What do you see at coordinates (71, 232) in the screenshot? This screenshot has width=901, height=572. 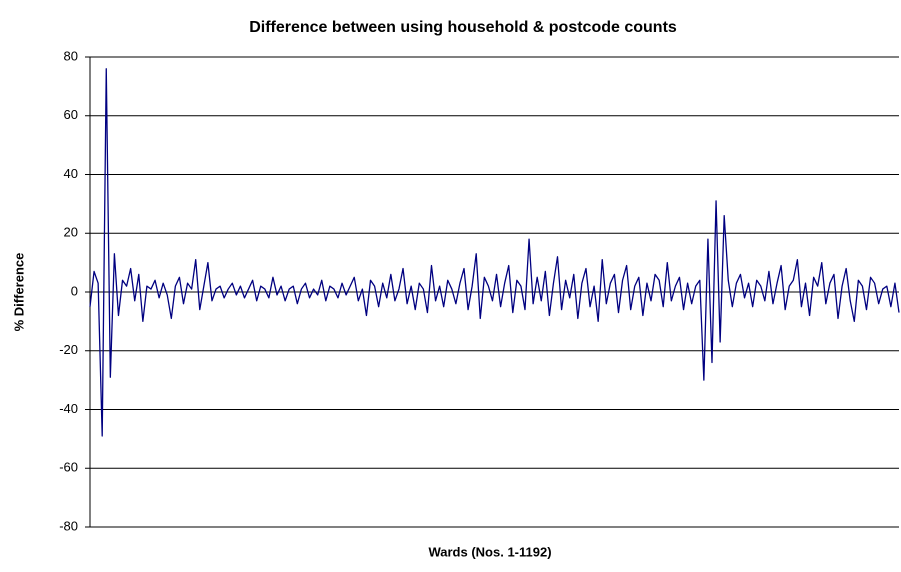 I see `y-tick-label: 20` at bounding box center [71, 232].